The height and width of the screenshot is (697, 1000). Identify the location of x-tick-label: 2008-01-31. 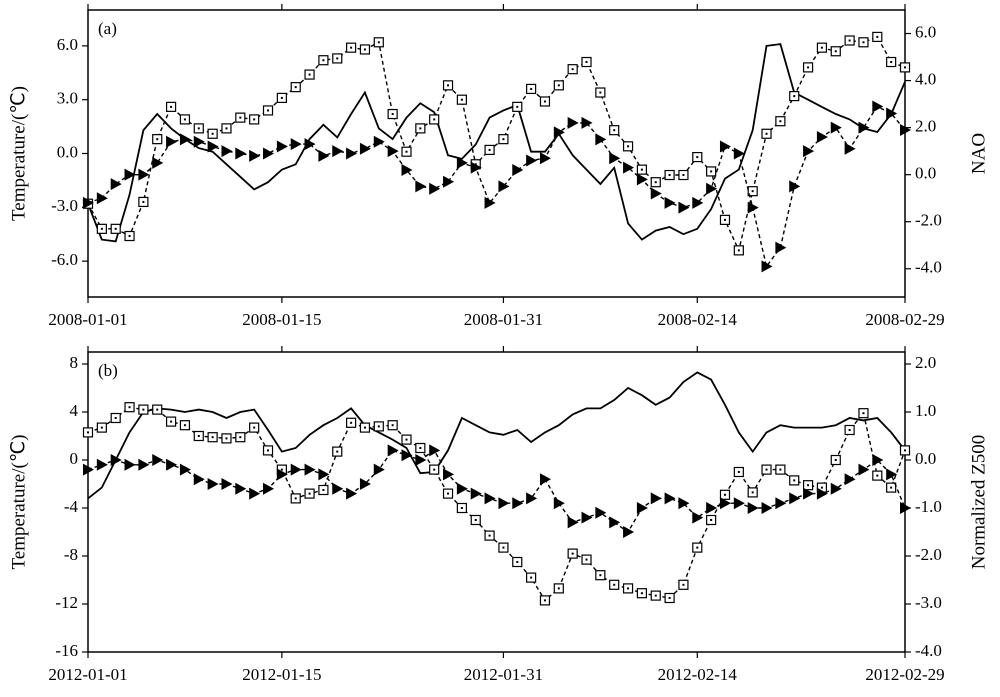
(503, 319).